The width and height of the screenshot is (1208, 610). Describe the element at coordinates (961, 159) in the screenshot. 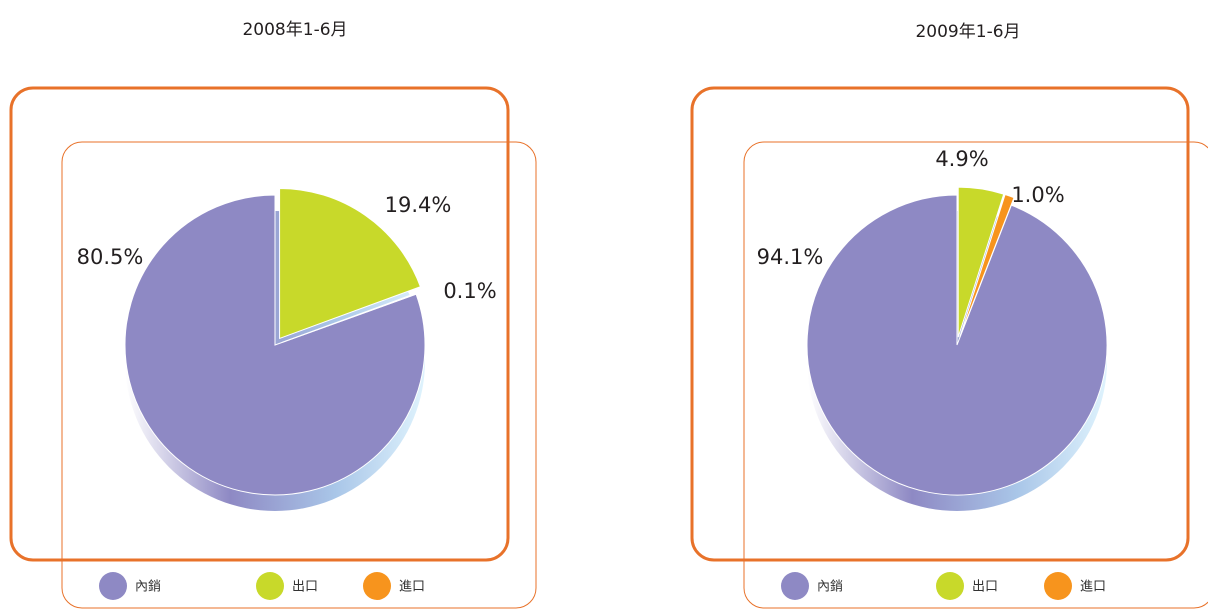

I see `data-label: 4.9%` at that location.